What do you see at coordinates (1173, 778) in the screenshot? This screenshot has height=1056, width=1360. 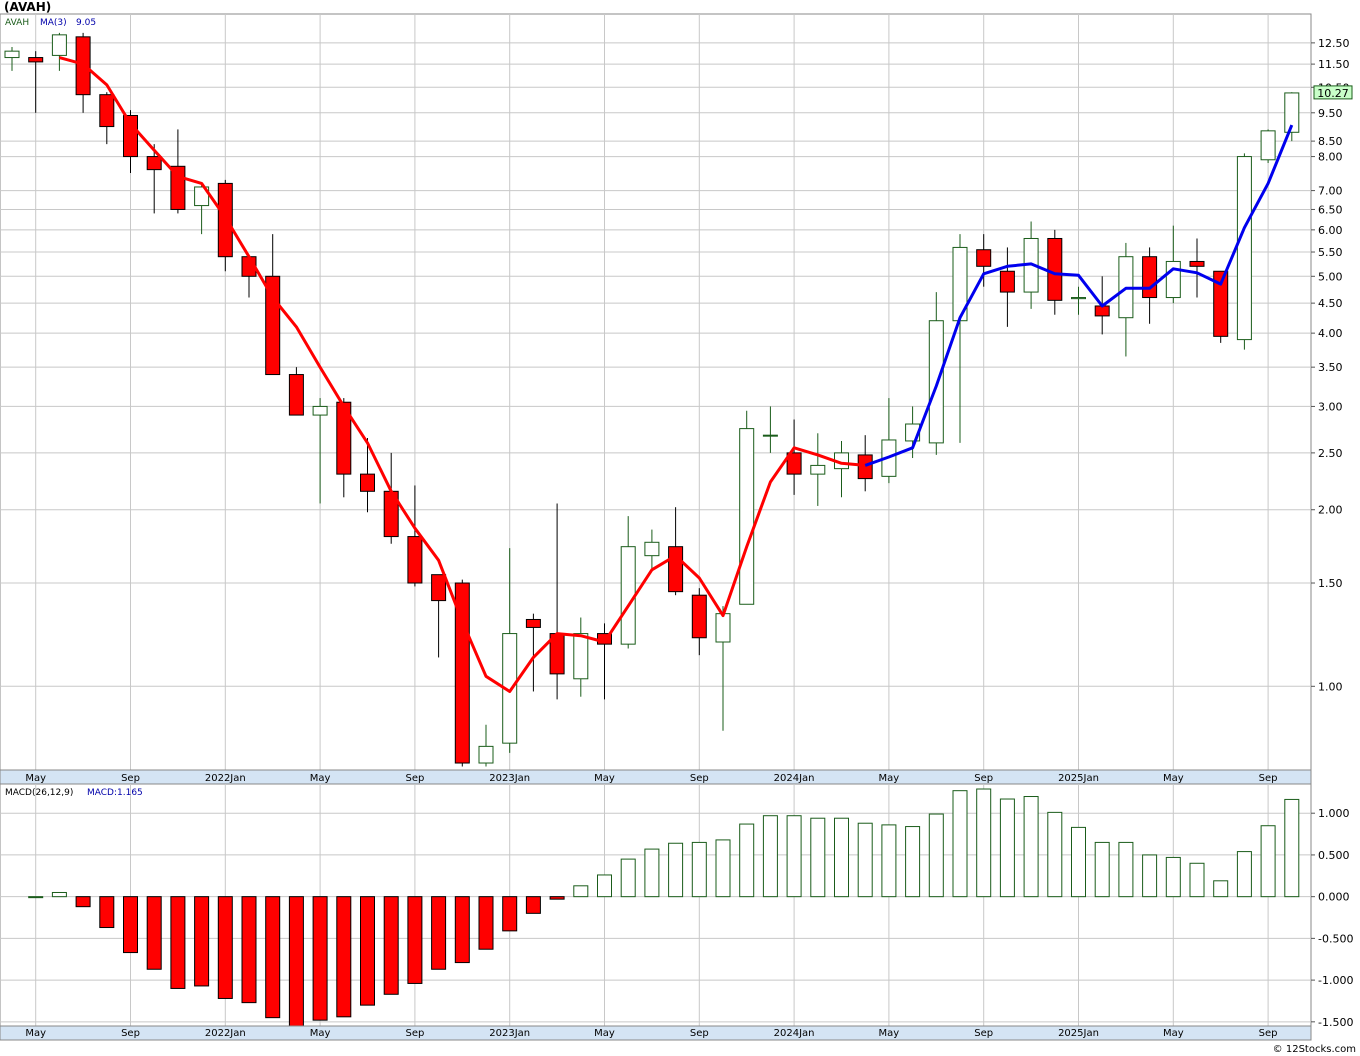 I see `price-x-tick-label: May` at bounding box center [1173, 778].